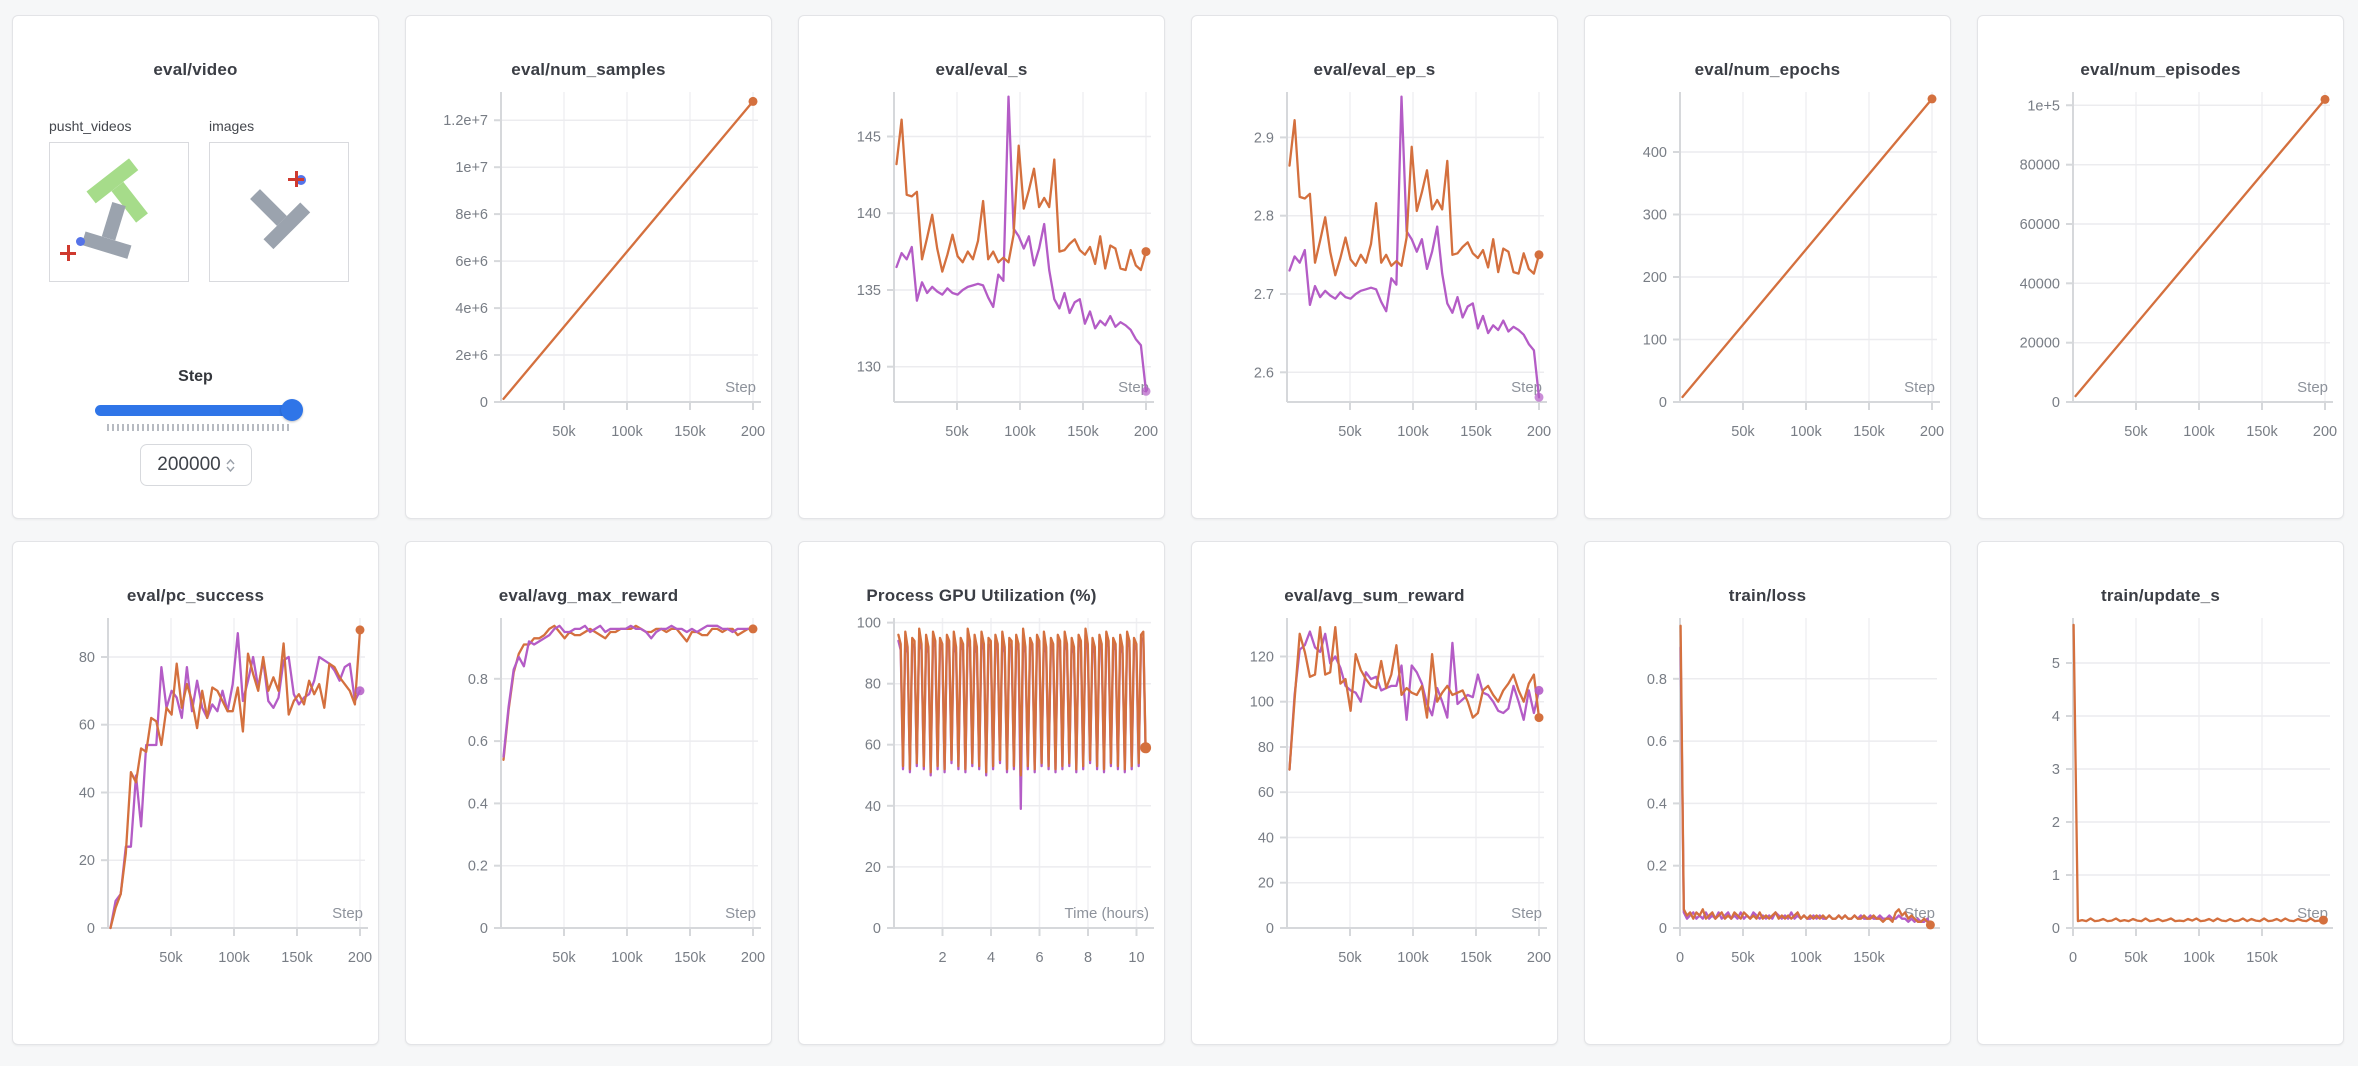  Describe the element at coordinates (232, 126) in the screenshot. I see `media-item-label: images` at that location.